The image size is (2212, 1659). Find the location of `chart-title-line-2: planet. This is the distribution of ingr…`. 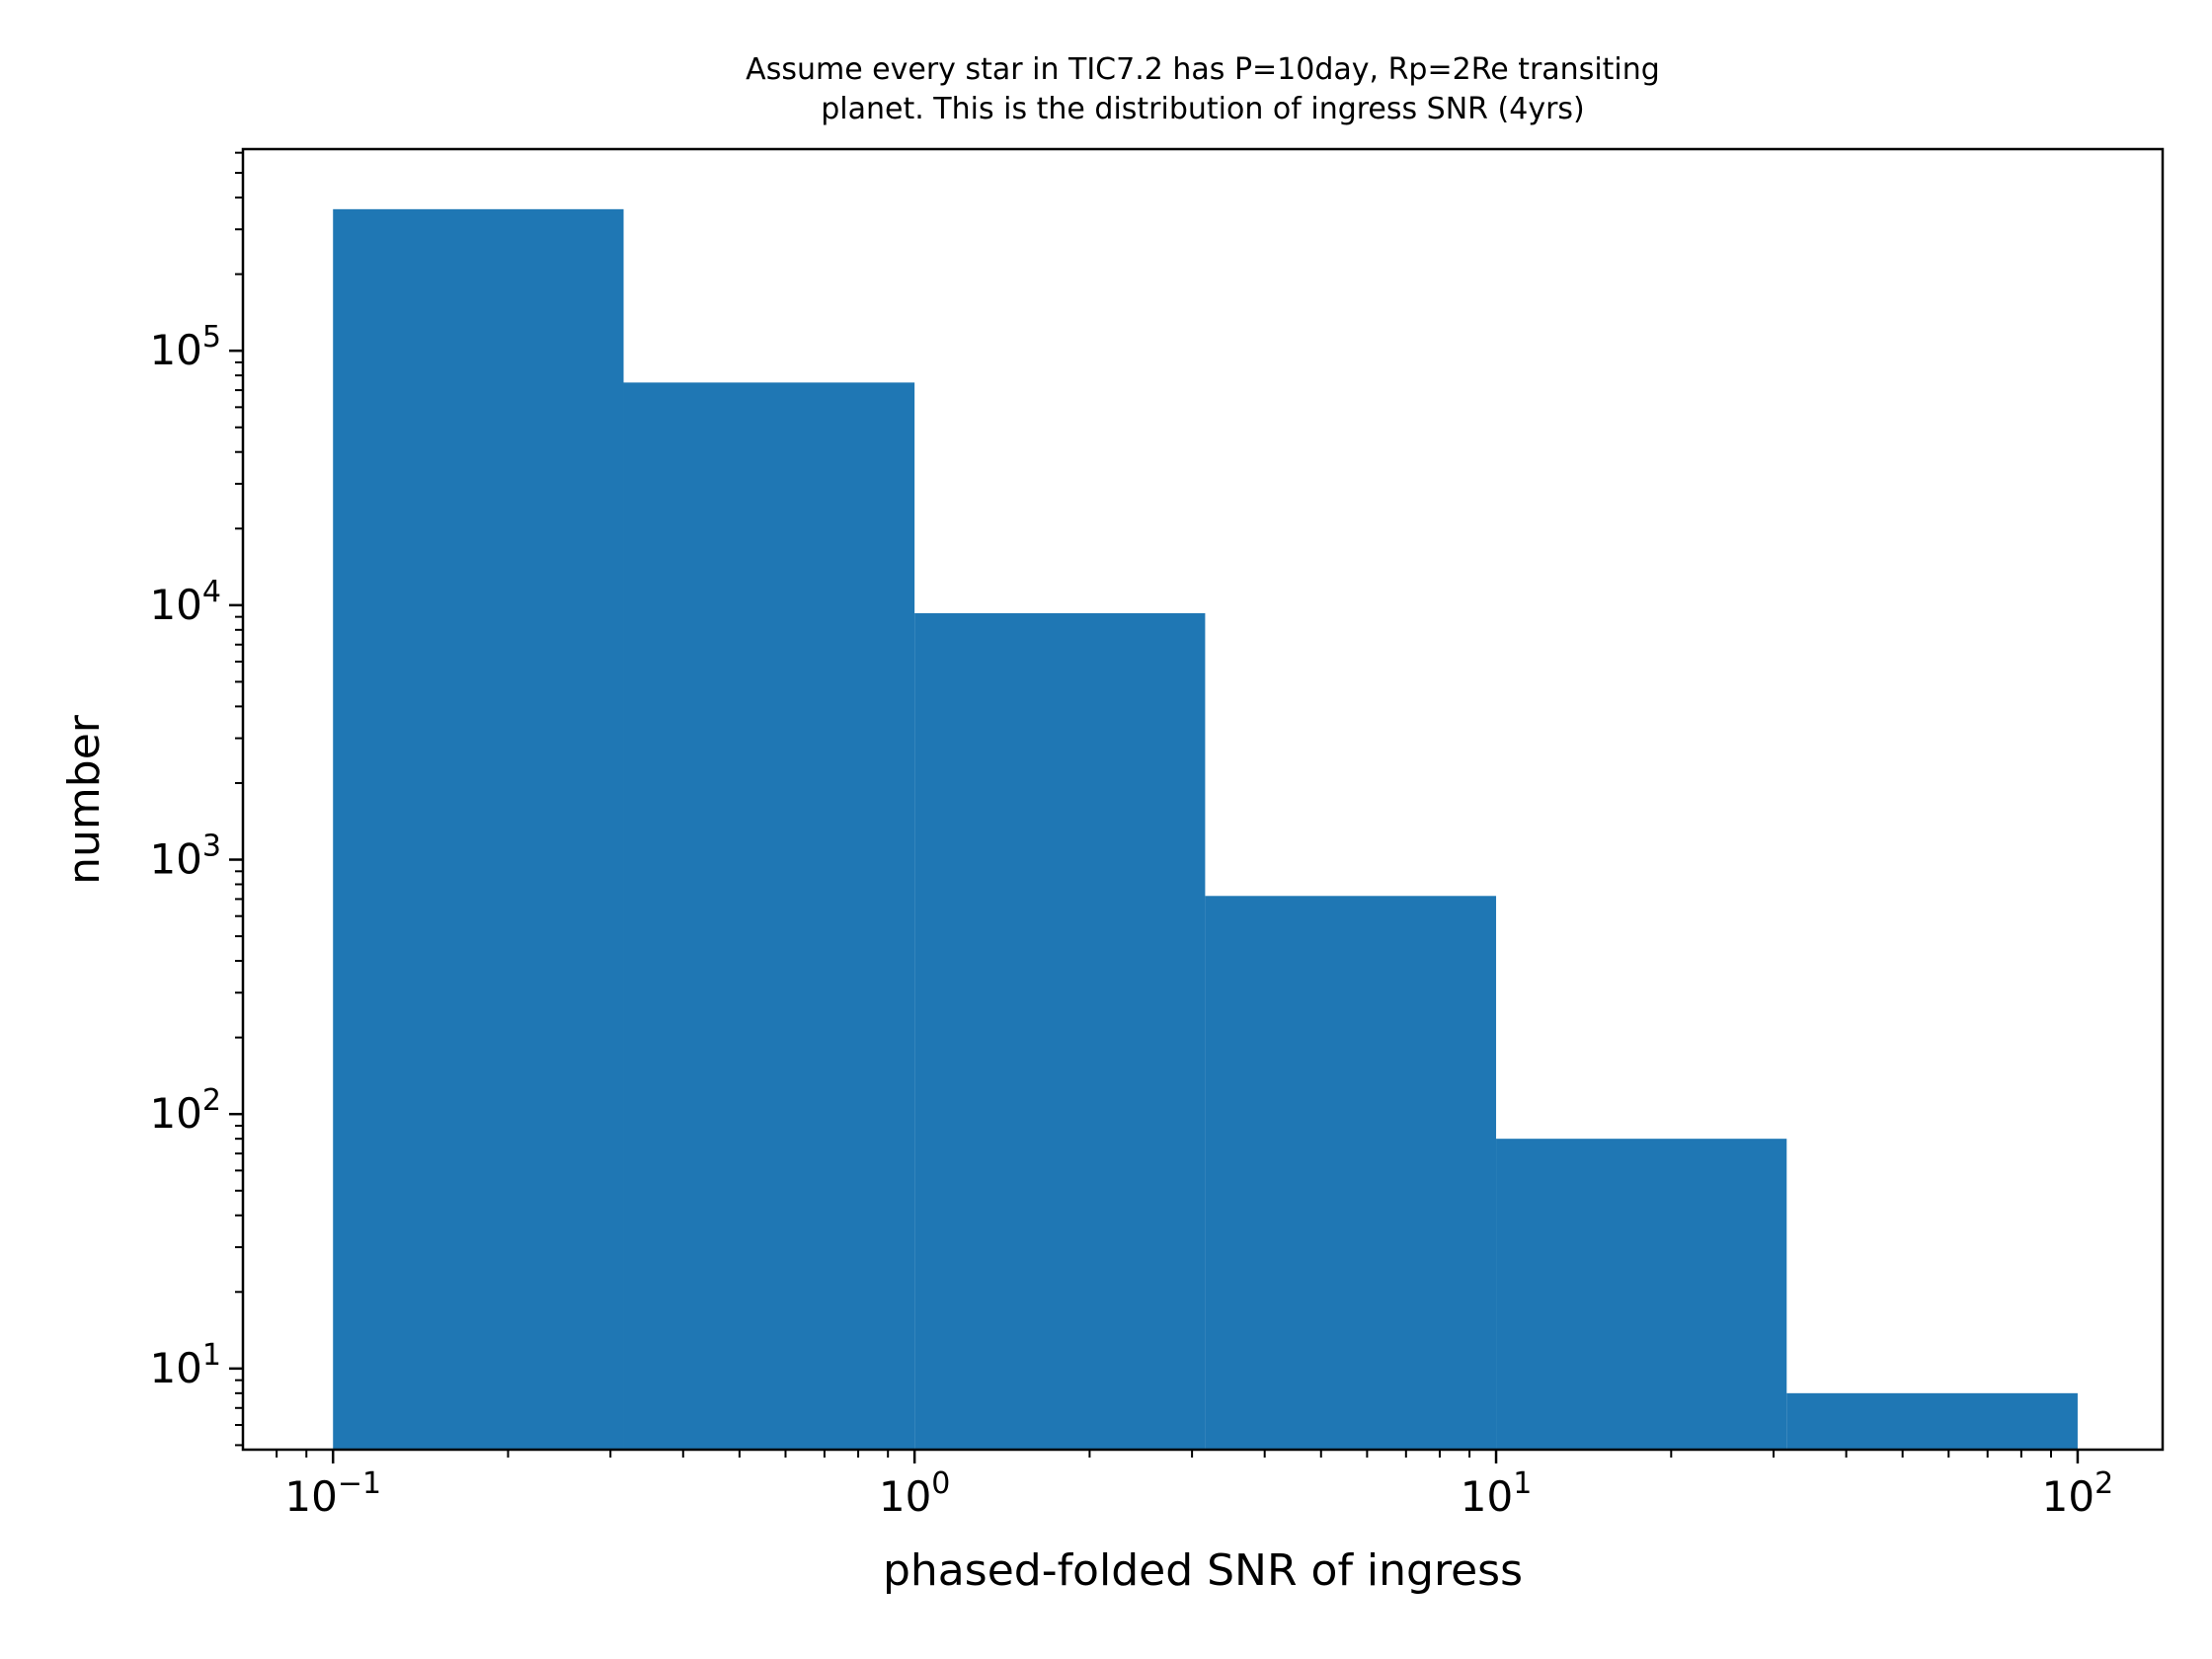

chart-title-line-2: planet. This is the distribution of ingr… is located at coordinates (1203, 109).